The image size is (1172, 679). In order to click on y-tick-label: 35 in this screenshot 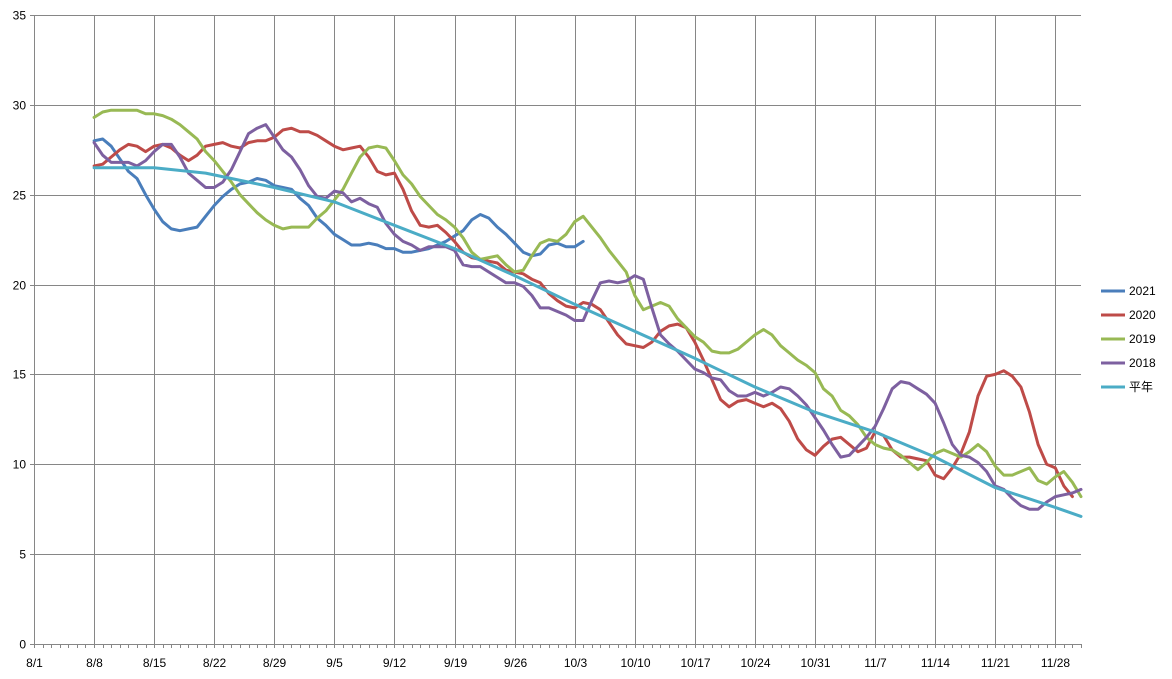, I will do `click(20, 16)`.